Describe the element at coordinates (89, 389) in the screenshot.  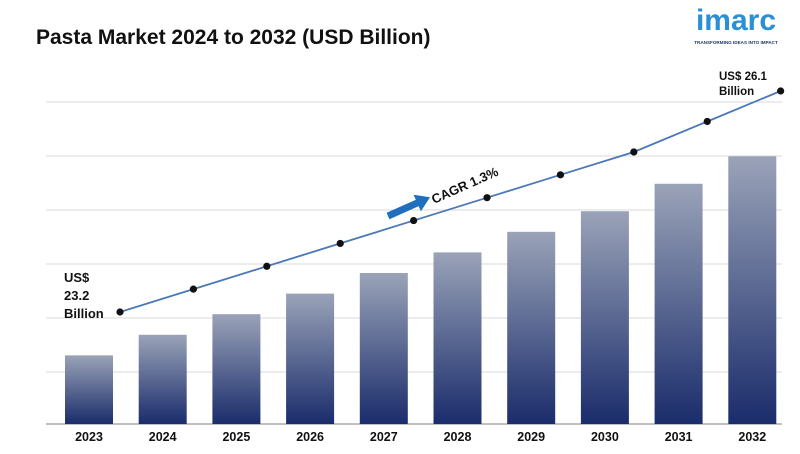
I see `bar-2023` at that location.